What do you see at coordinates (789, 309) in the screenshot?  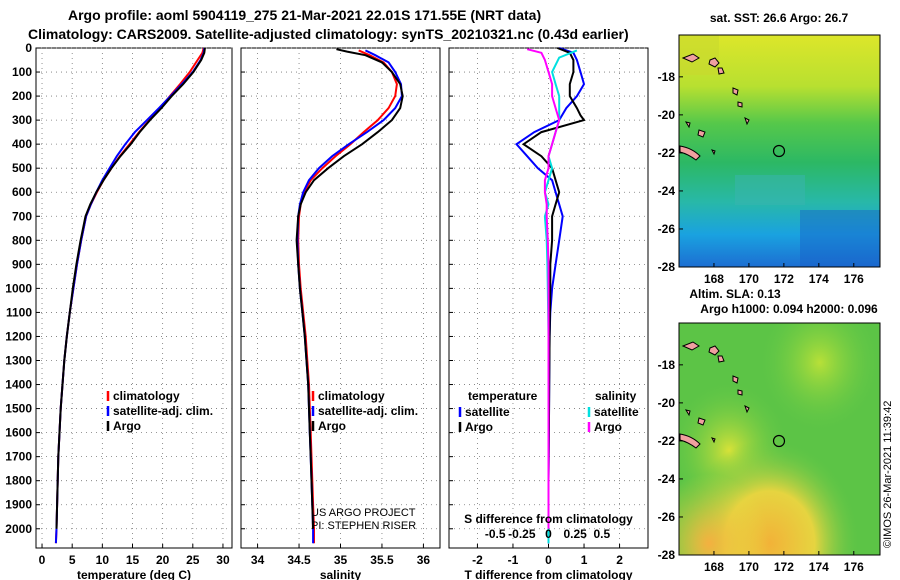 I see `sla-map-subtitle: Argo h1000: 0.094 h2000: 0.096` at bounding box center [789, 309].